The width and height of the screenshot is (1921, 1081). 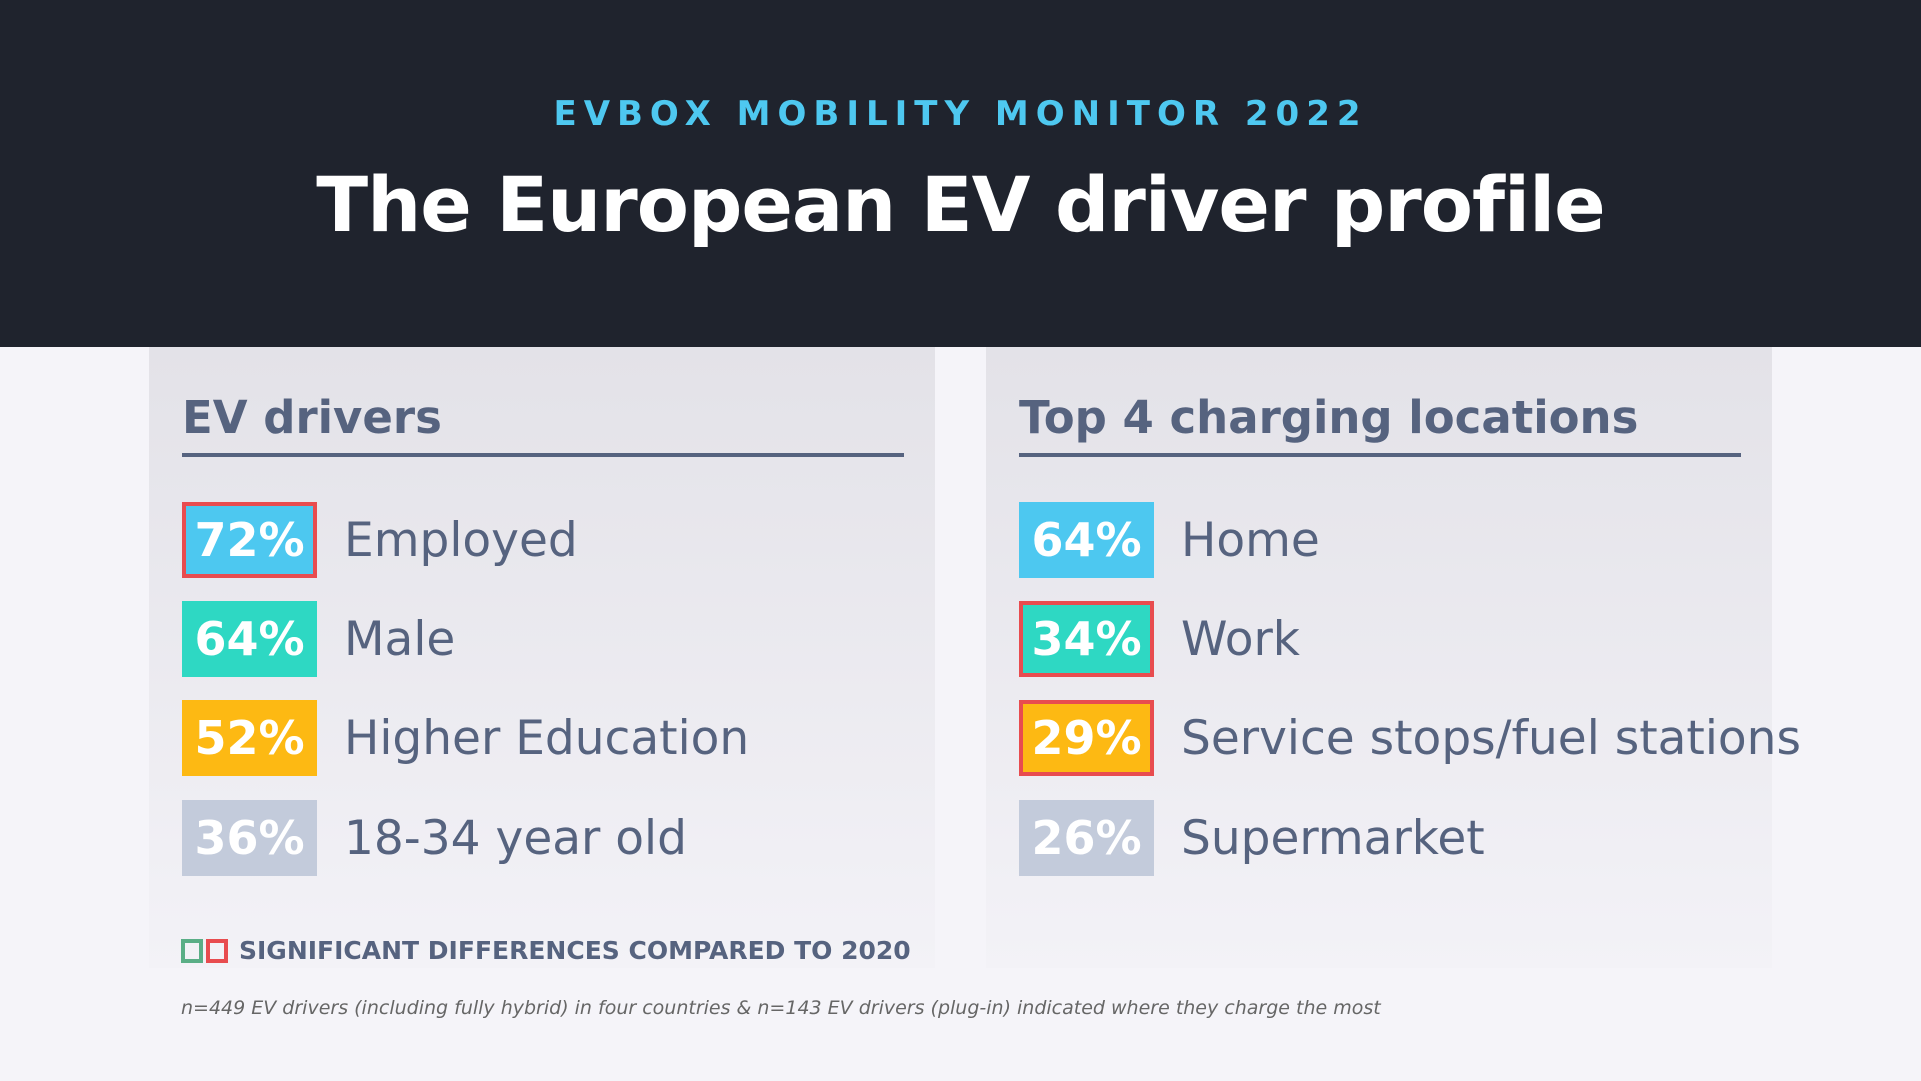 What do you see at coordinates (249, 738) in the screenshot?
I see `stat-value: 52%` at bounding box center [249, 738].